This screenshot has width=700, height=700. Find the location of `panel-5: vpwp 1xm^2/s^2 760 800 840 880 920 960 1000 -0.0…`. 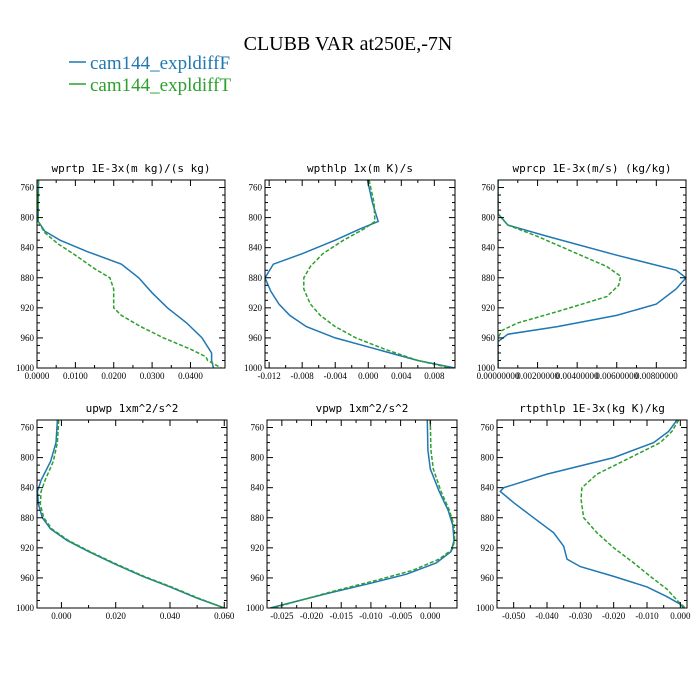

panel-5: vpwp 1xm^2/s^2 760 800 840 880 920 960 1000 -0.0… is located at coordinates (352, 511).